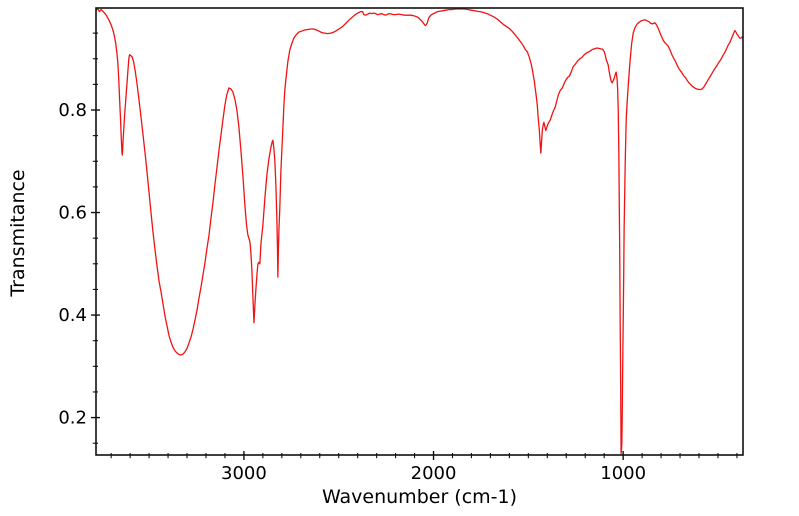 This screenshot has width=799, height=516. Describe the element at coordinates (419, 497) in the screenshot. I see `x-axis-label: Wavenumber (cm-1)` at that location.